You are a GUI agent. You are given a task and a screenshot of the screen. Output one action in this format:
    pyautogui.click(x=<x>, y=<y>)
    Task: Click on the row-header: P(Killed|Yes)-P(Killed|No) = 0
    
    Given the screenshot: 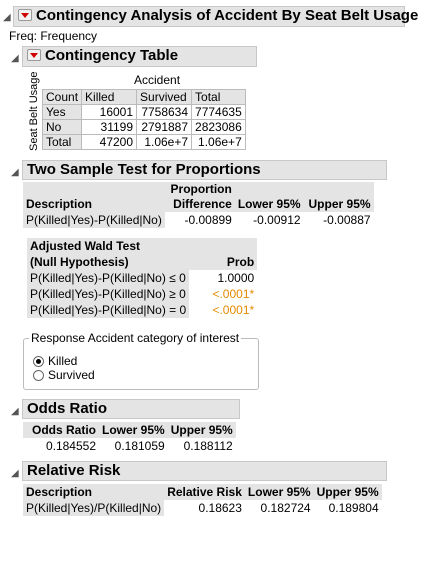 What is the action you would take?
    pyautogui.click(x=108, y=310)
    